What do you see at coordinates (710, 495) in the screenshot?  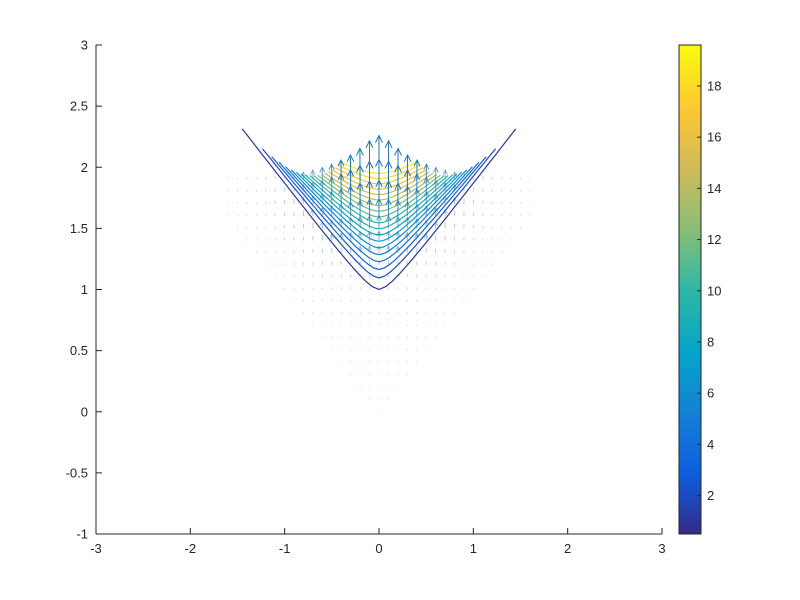 I see `colorbar-tick-label-0: 2` at bounding box center [710, 495].